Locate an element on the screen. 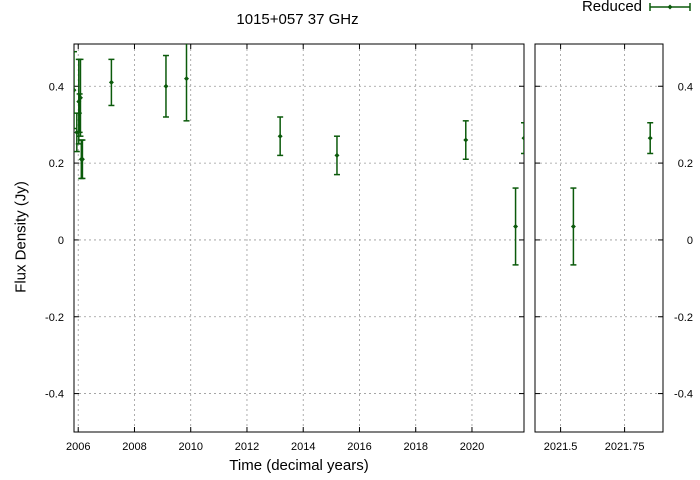 Image resolution: width=700 pixels, height=480 pixels. x-tick-label: 2008 is located at coordinates (134, 447).